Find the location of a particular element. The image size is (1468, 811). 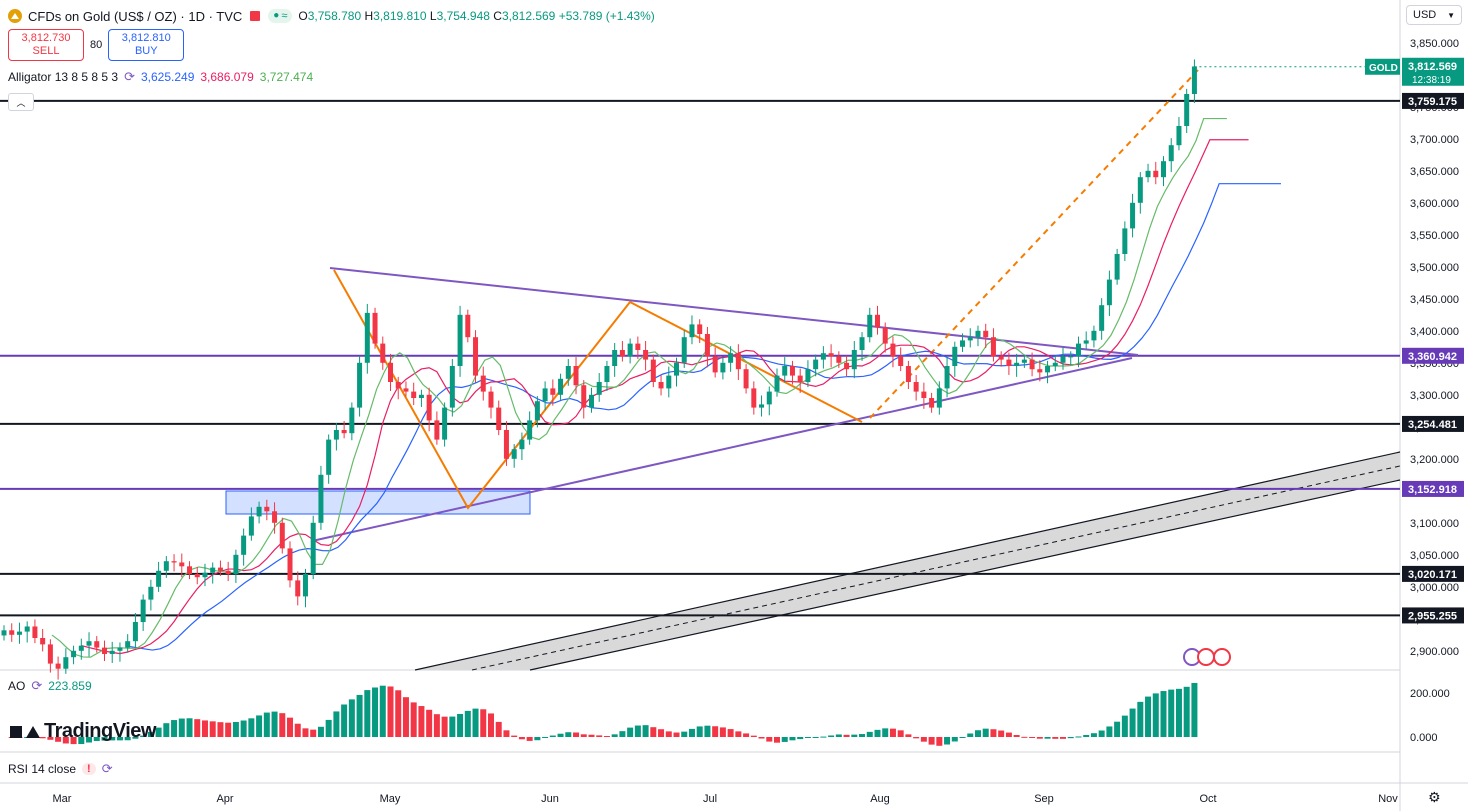

tradingview-logo: TradingView is located at coordinates (83, 731).